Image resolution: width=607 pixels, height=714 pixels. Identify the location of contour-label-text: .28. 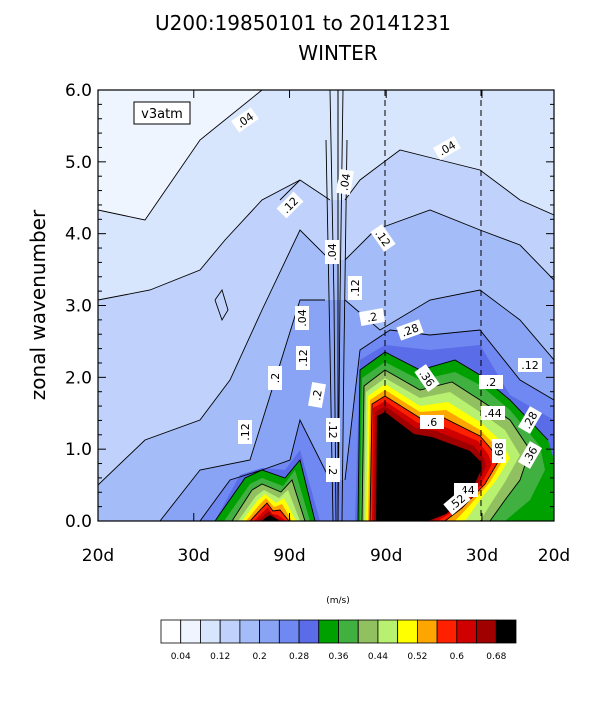
(410, 330).